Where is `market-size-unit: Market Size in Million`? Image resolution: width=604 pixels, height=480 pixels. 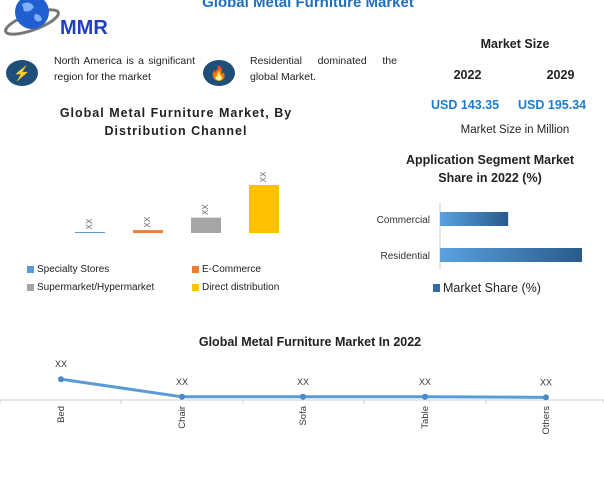
market-size-unit: Market Size in Million is located at coordinates (515, 130).